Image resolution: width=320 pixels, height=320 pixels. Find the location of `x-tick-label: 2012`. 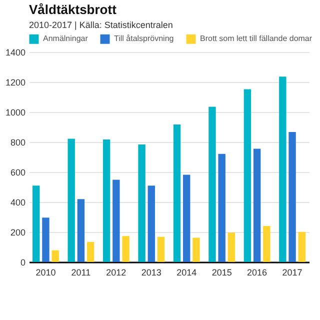

x-tick-label: 2012 is located at coordinates (116, 273).